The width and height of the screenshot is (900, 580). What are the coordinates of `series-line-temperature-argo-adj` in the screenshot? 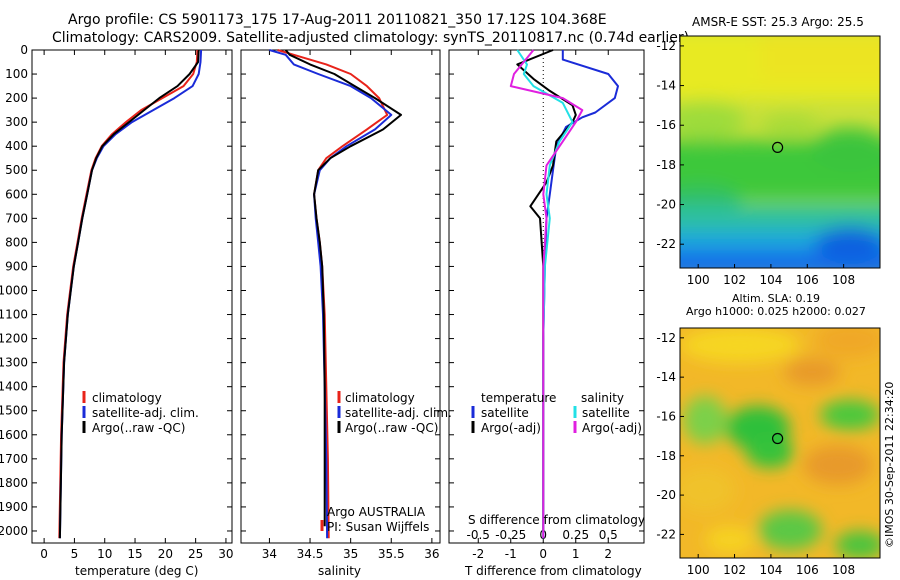 It's located at (546, 290).